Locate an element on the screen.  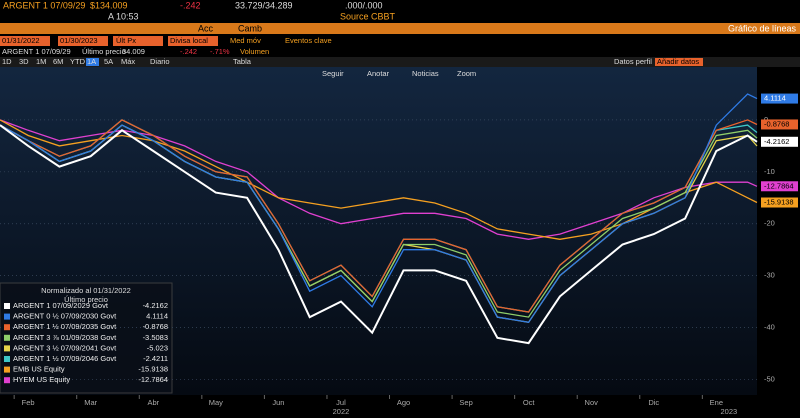
x-tick-label: Sep is located at coordinates (465, 402).